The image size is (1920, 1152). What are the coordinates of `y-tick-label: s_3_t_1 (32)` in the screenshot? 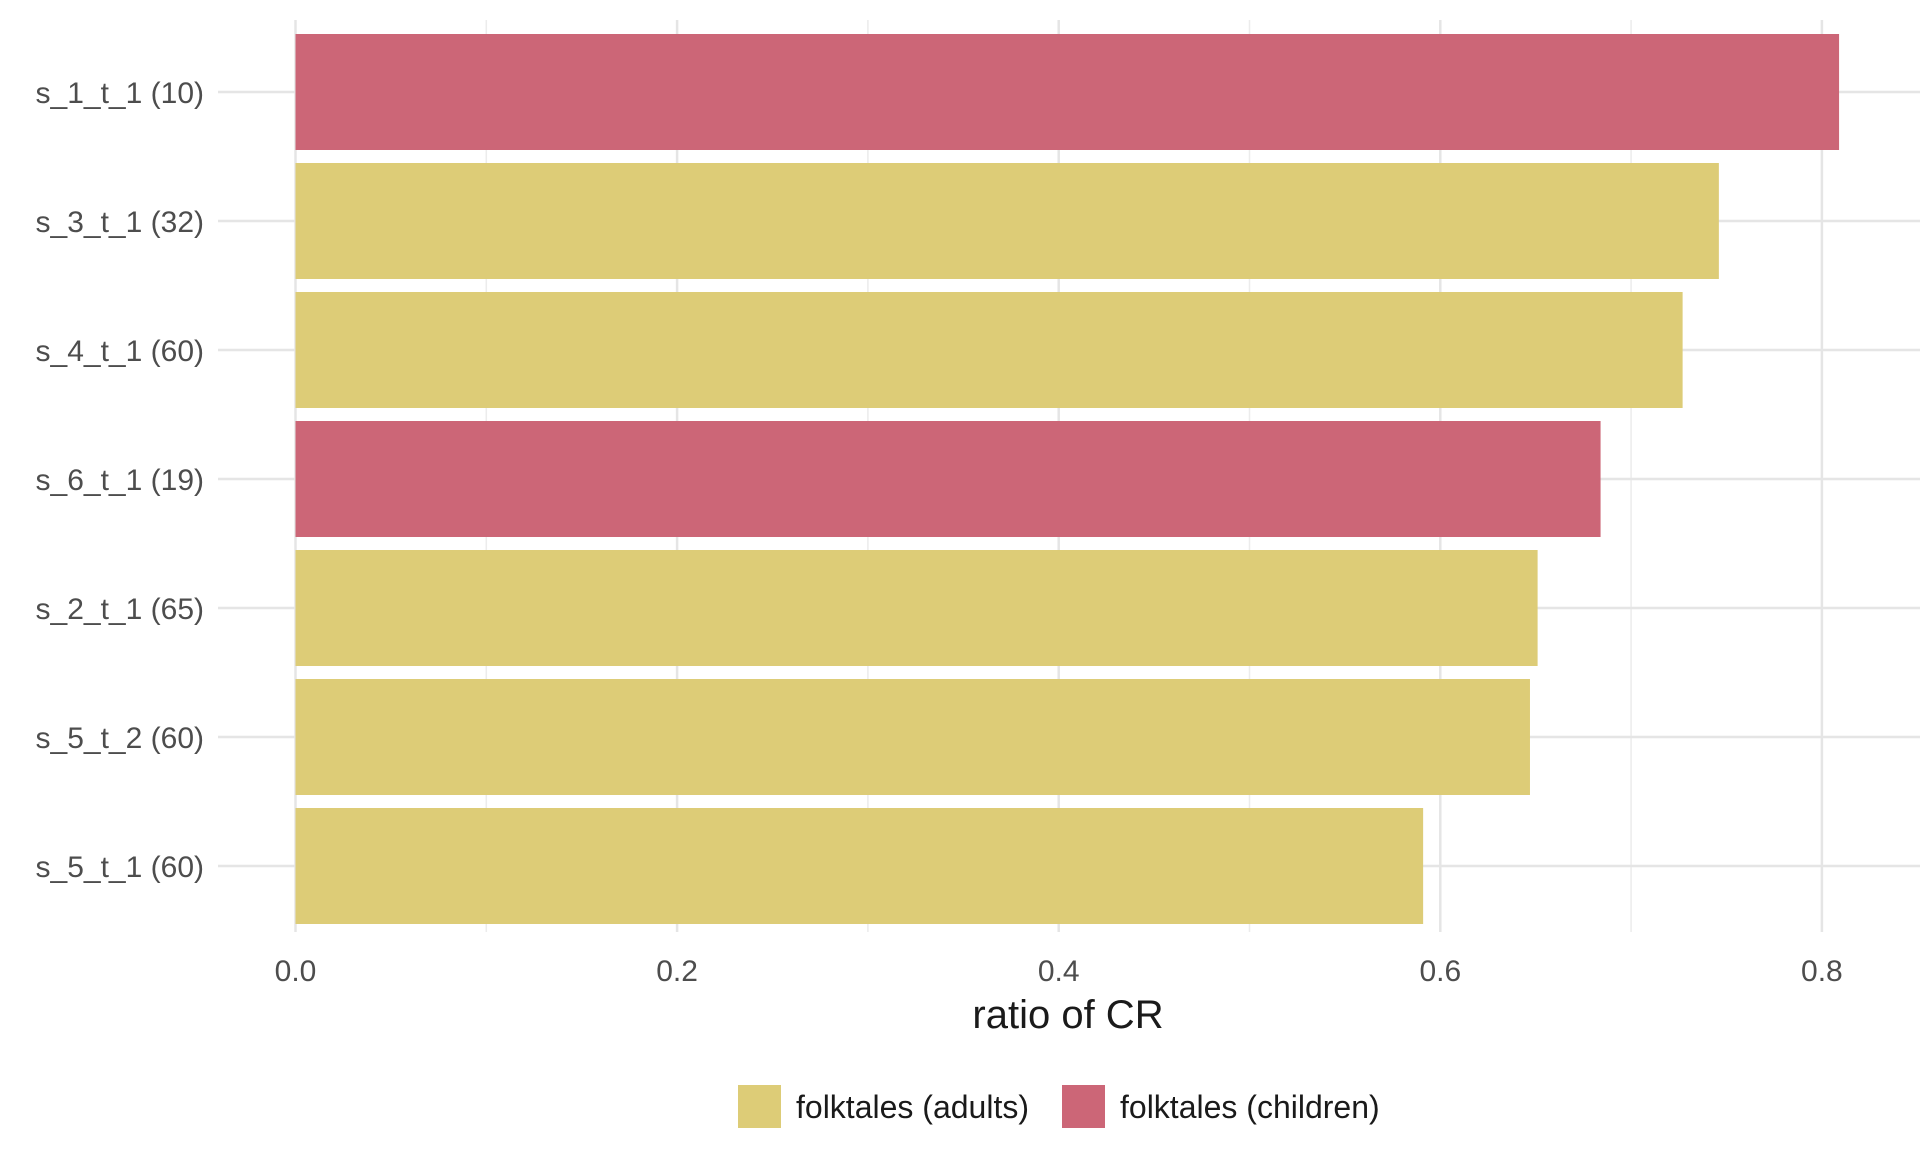 It's located at (120, 222).